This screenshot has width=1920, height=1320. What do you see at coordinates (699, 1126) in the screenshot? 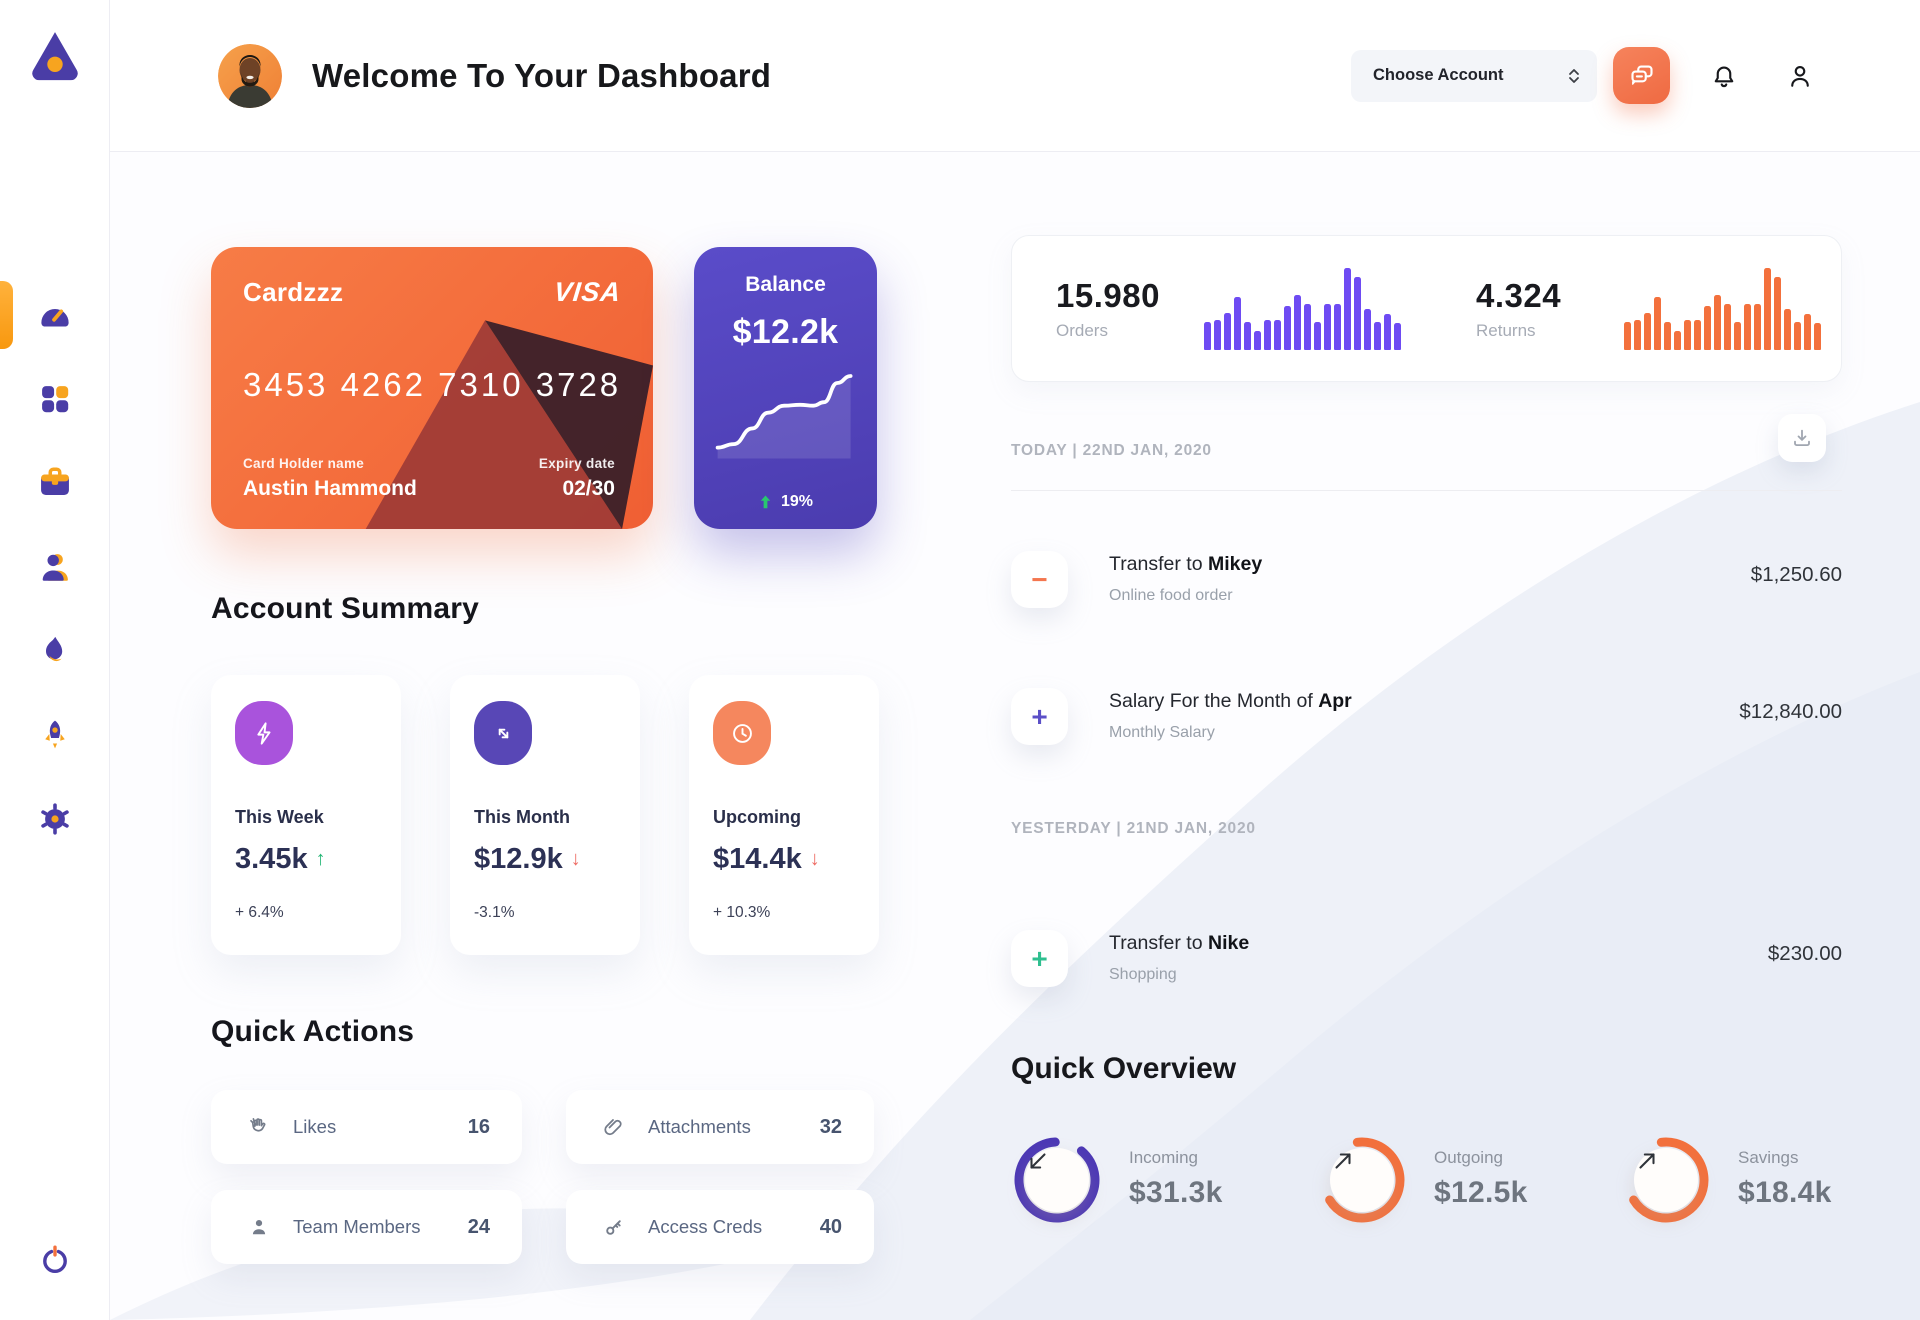
I see `quick-action-label: Attachments` at bounding box center [699, 1126].